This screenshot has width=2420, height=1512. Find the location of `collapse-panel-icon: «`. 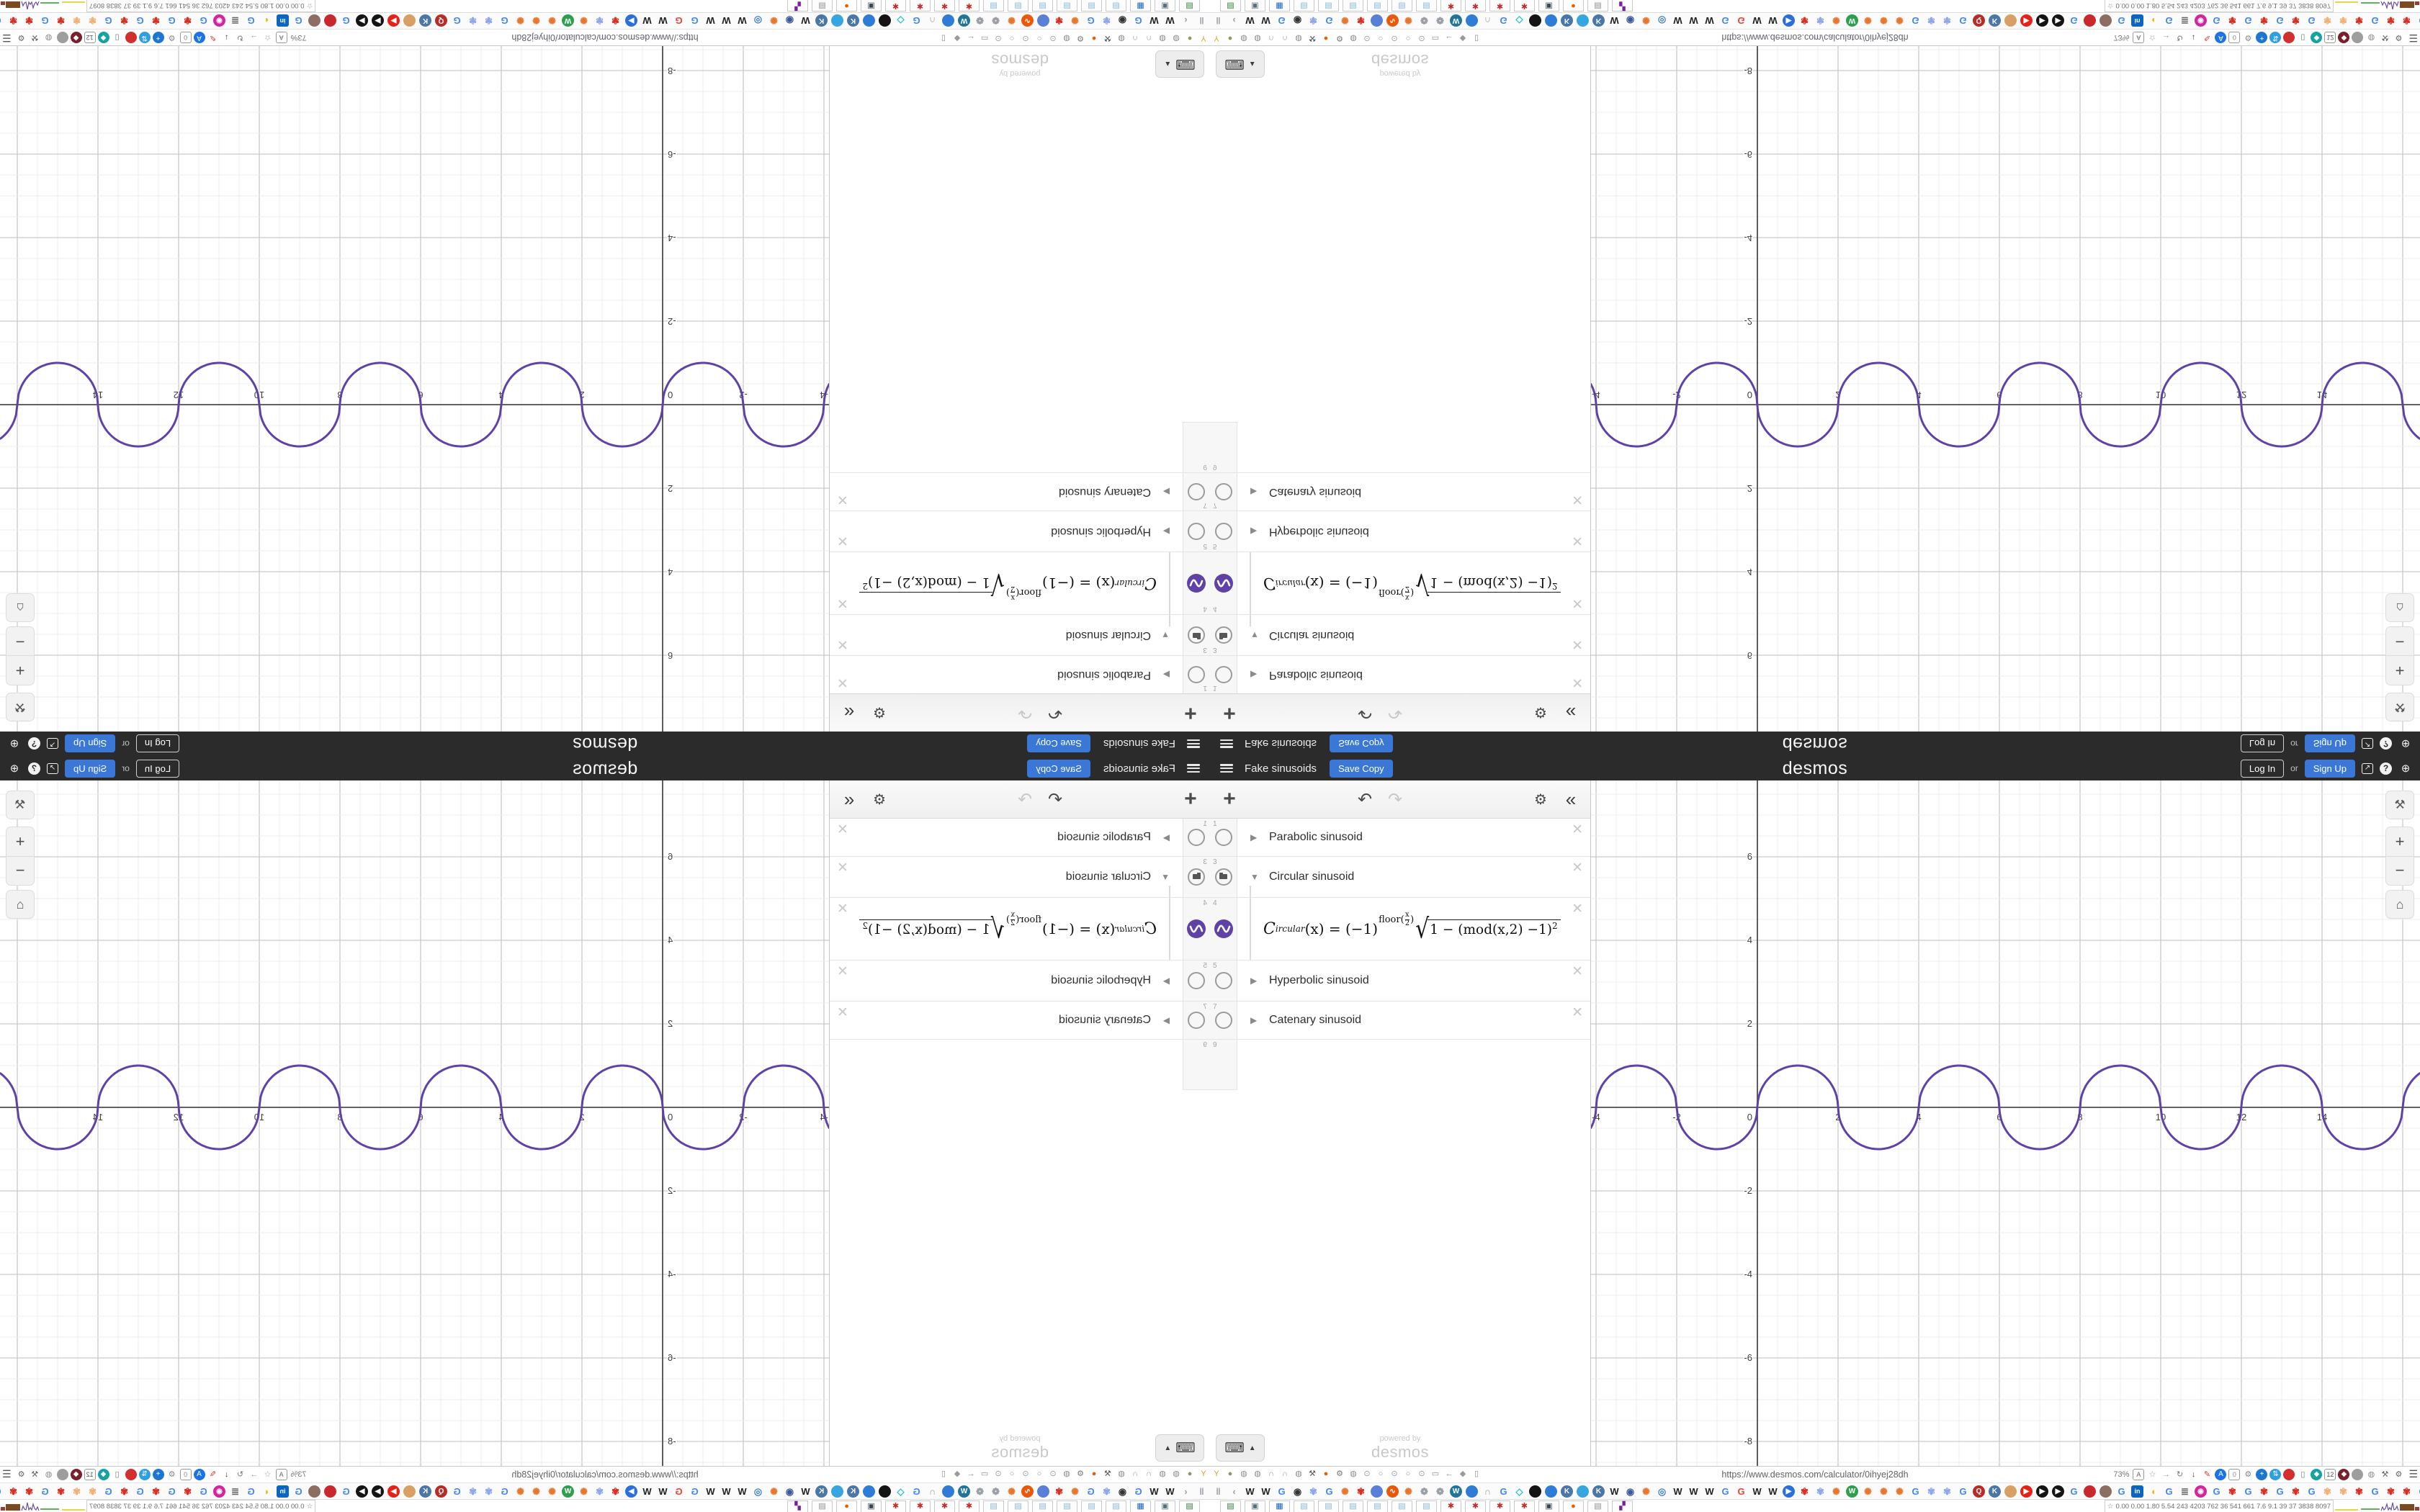

collapse-panel-icon: « is located at coordinates (1571, 799).